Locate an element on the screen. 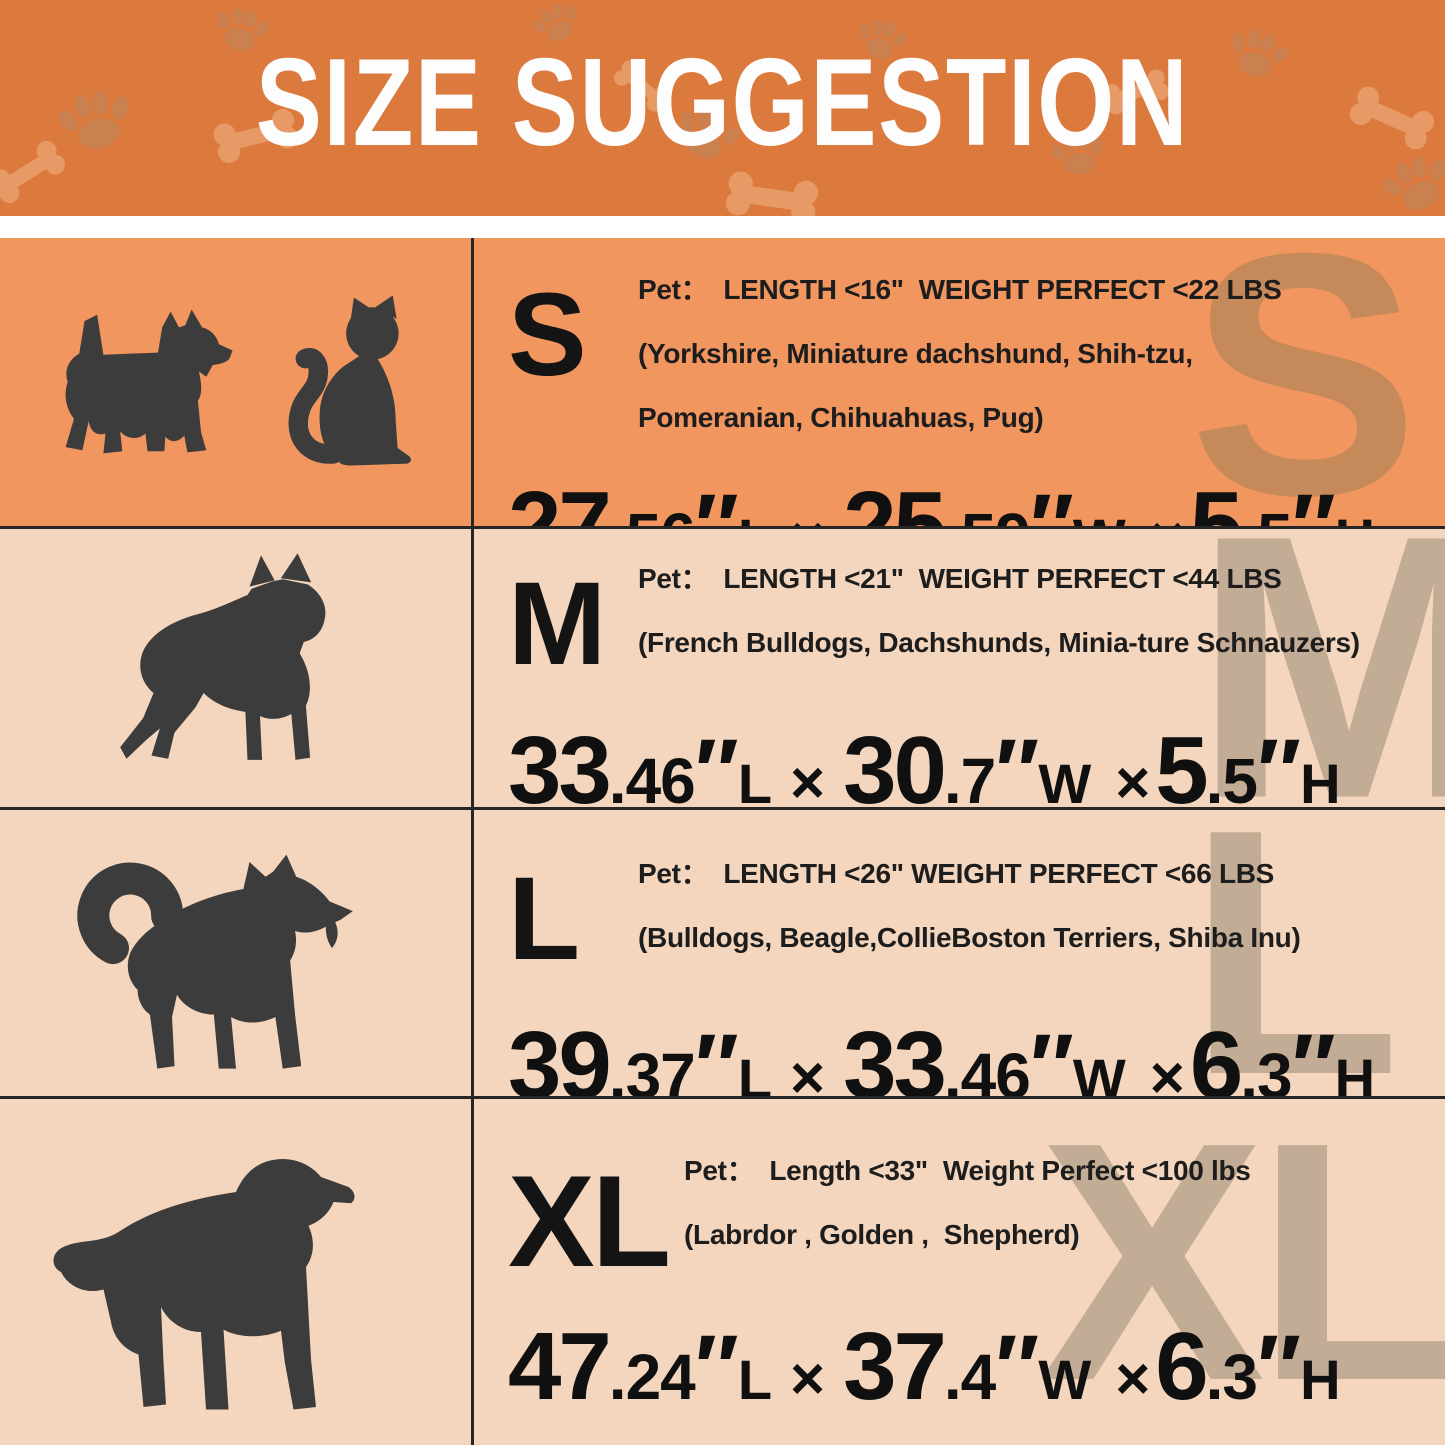  golden-retriever-icon is located at coordinates (203, 1284).